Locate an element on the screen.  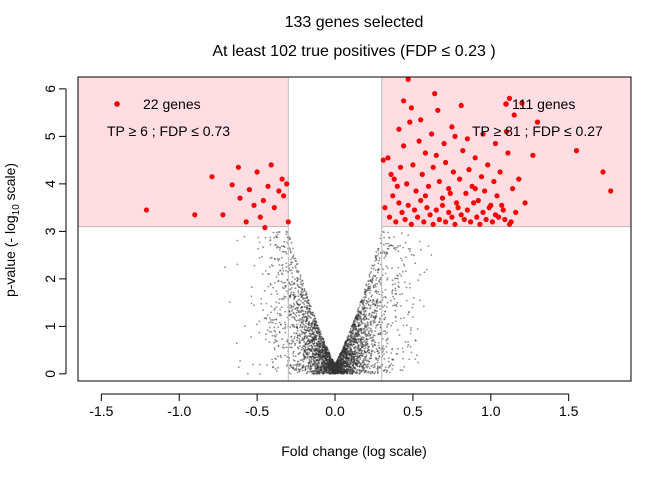
right-group-count: 111 genes is located at coordinates (543, 104).